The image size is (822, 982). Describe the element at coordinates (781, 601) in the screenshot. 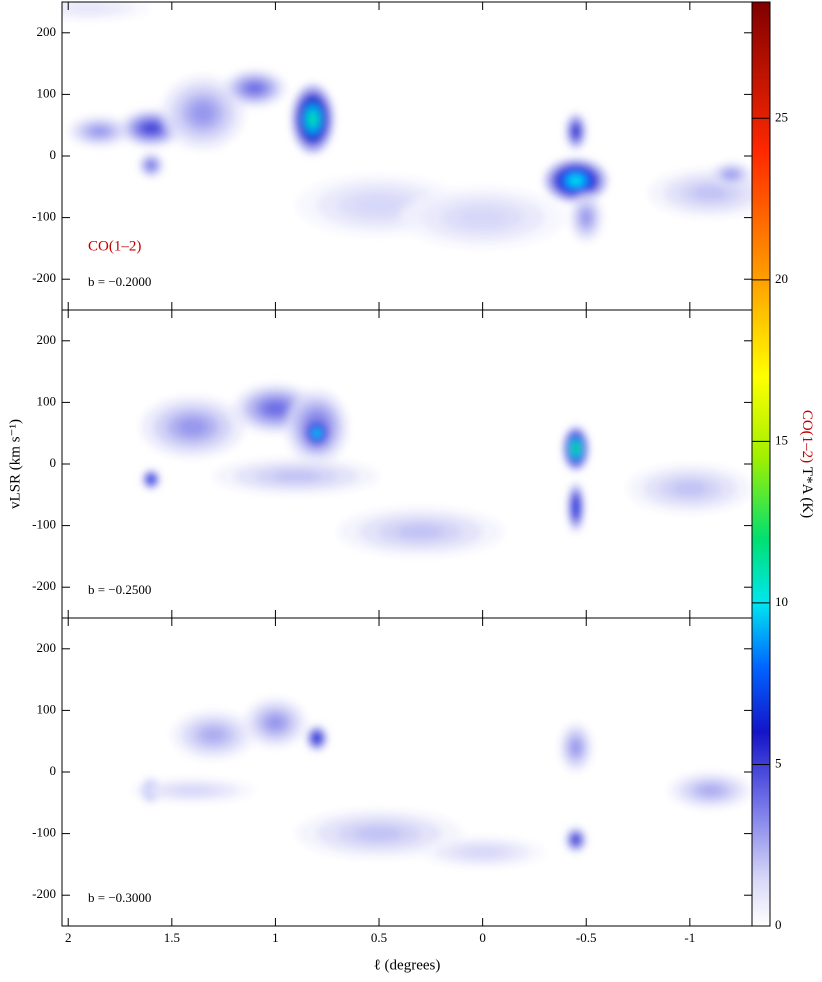

I see `colorbar-tick-label: 10` at that location.